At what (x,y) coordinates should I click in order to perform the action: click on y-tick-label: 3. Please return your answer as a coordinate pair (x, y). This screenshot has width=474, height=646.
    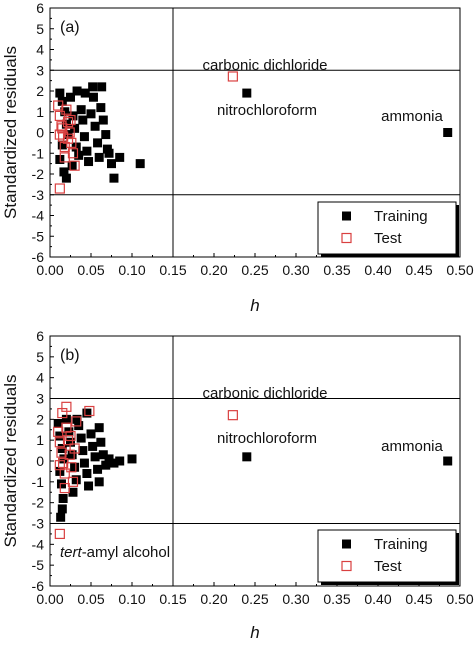
    Looking at the image, I should click on (40, 399).